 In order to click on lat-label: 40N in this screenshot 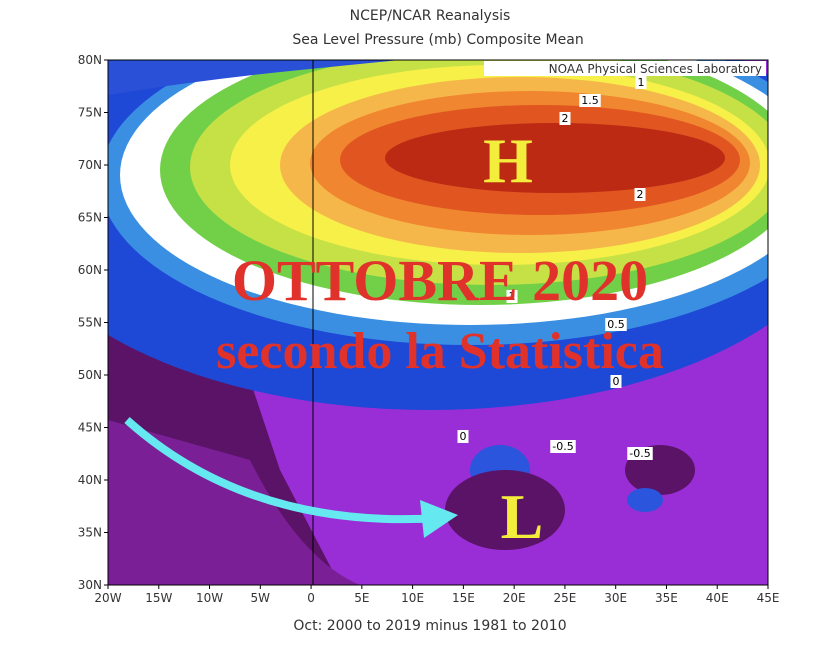, I will do `click(90, 480)`.